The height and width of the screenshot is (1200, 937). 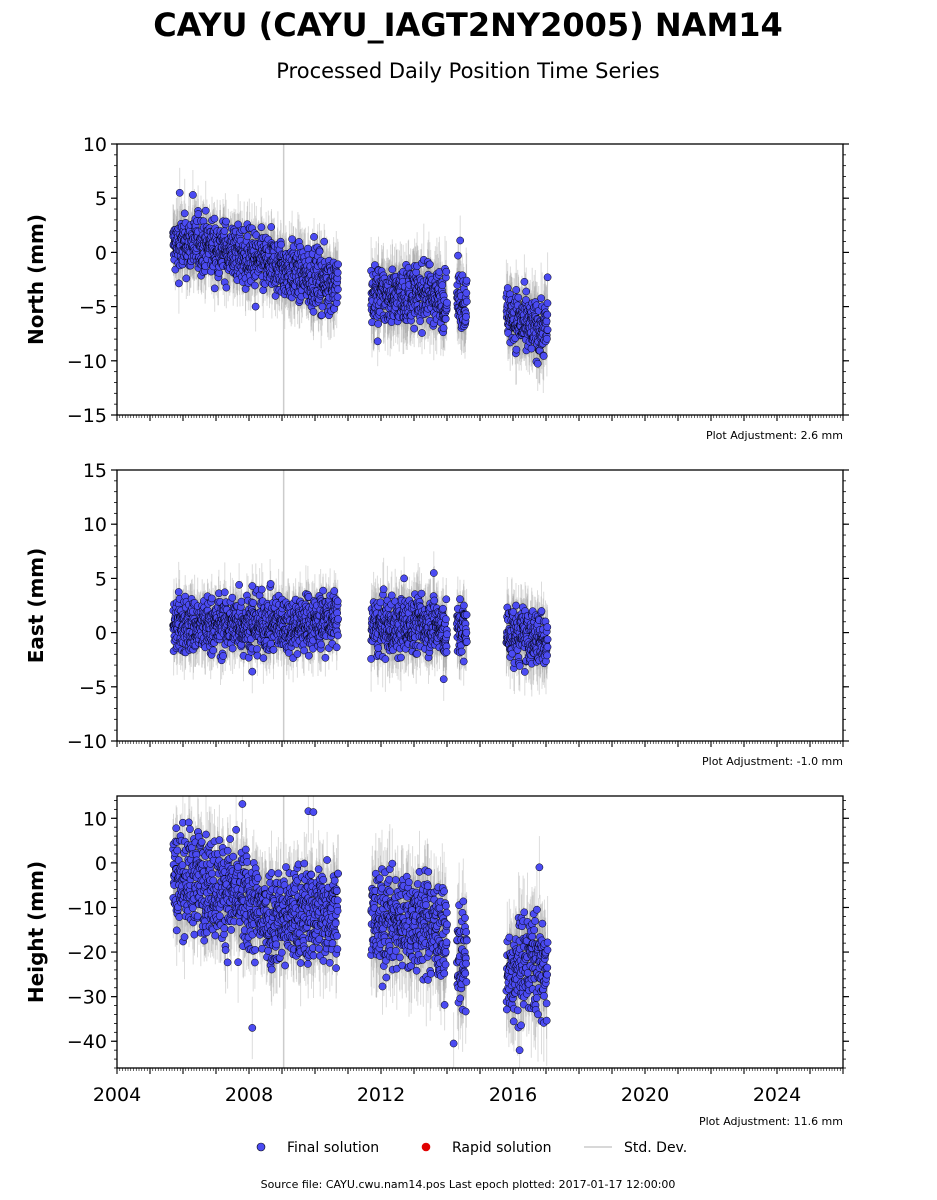 What do you see at coordinates (101, 199) in the screenshot?
I see `y-tick-label: 5` at bounding box center [101, 199].